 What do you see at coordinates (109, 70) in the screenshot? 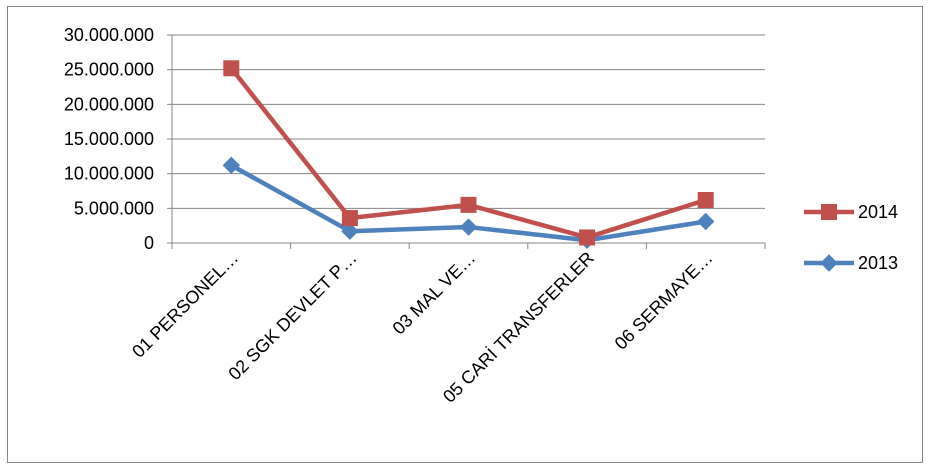
I see `y-tick-label: 25.000.000` at bounding box center [109, 70].